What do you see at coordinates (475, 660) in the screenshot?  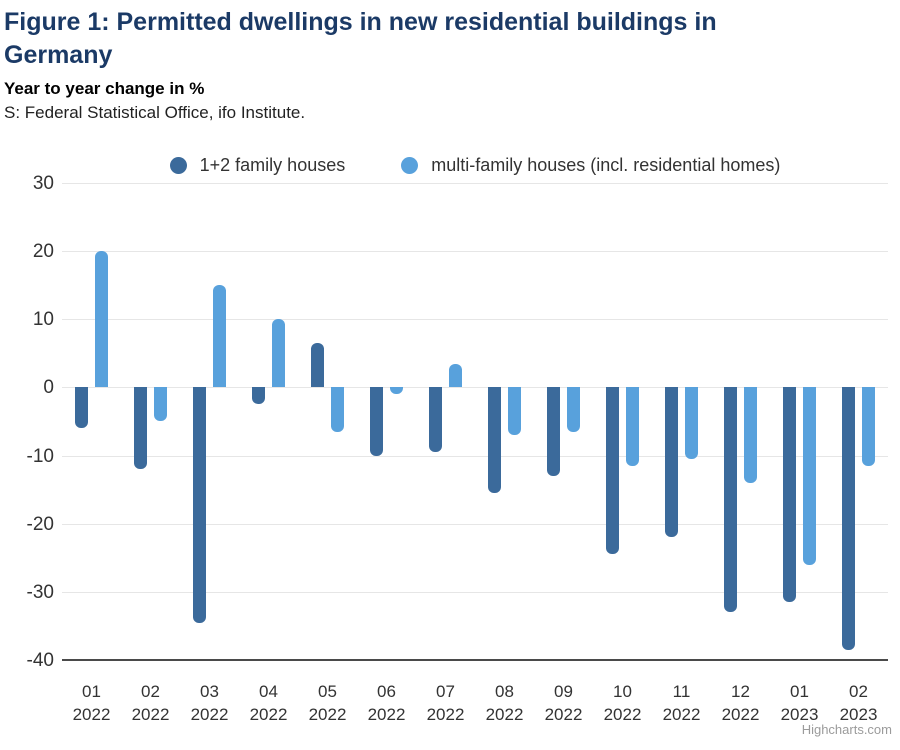 I see `x-axis-line` at bounding box center [475, 660].